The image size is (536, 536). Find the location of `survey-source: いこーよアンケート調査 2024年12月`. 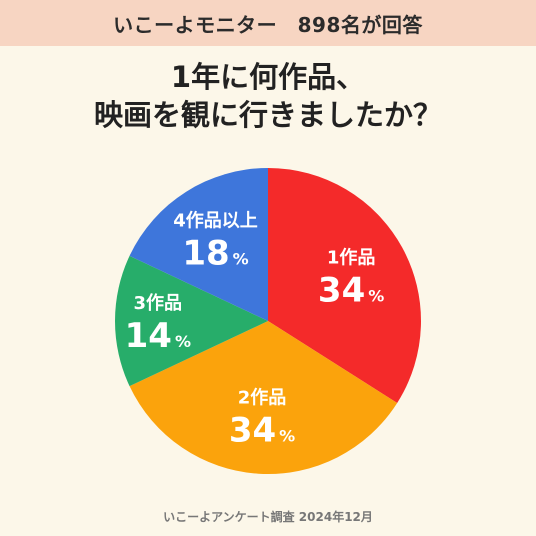

survey-source: いこーよアンケート調査 2024年12月 is located at coordinates (268, 516).